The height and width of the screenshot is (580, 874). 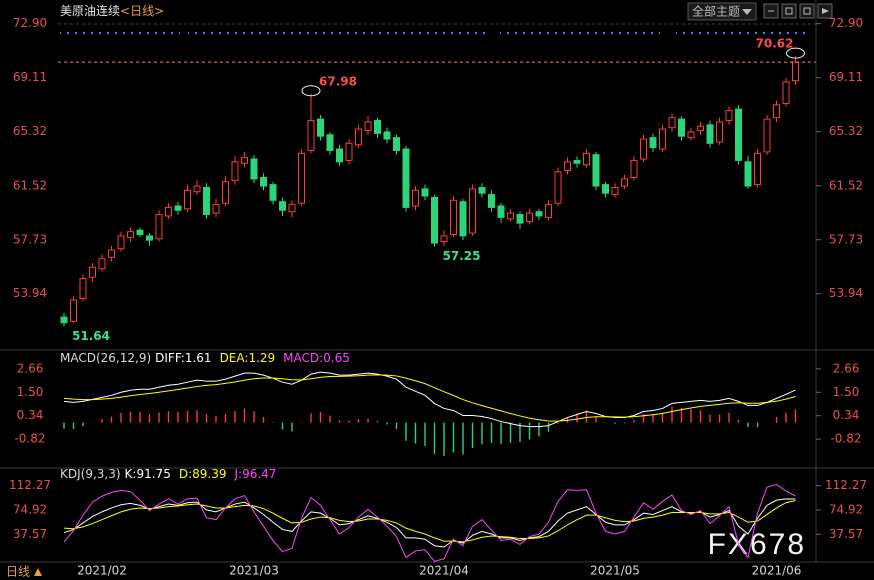 What do you see at coordinates (30, 392) in the screenshot?
I see `y-tick-label-left: 1.50` at bounding box center [30, 392].